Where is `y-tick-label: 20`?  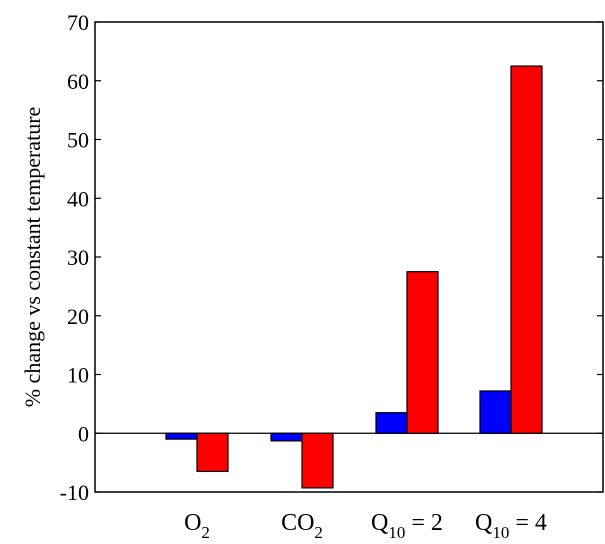 y-tick-label: 20 is located at coordinates (78, 316).